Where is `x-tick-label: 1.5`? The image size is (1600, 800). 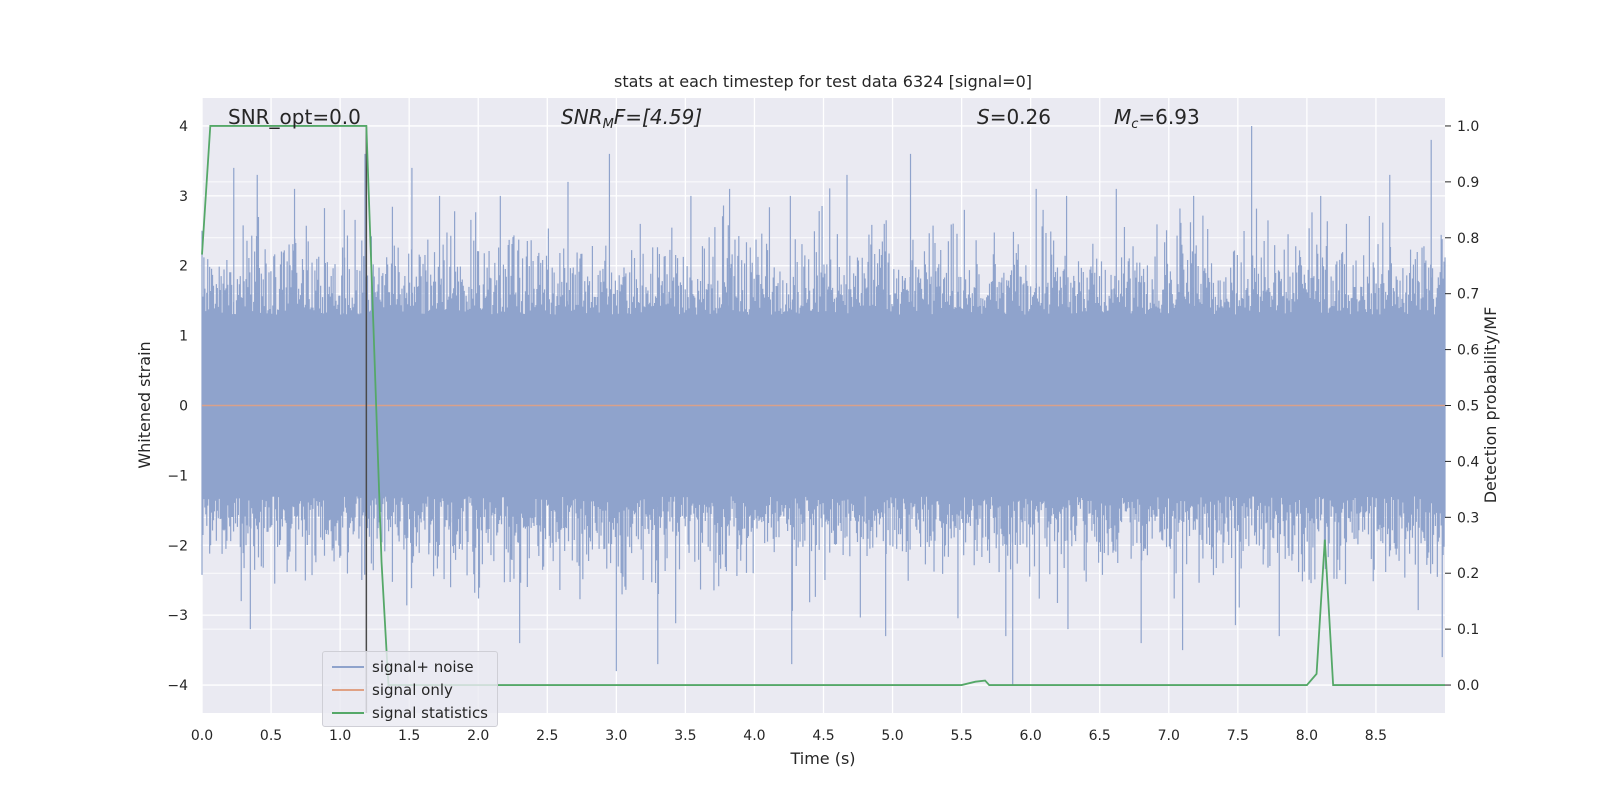
x-tick-label: 1.5 is located at coordinates (409, 736).